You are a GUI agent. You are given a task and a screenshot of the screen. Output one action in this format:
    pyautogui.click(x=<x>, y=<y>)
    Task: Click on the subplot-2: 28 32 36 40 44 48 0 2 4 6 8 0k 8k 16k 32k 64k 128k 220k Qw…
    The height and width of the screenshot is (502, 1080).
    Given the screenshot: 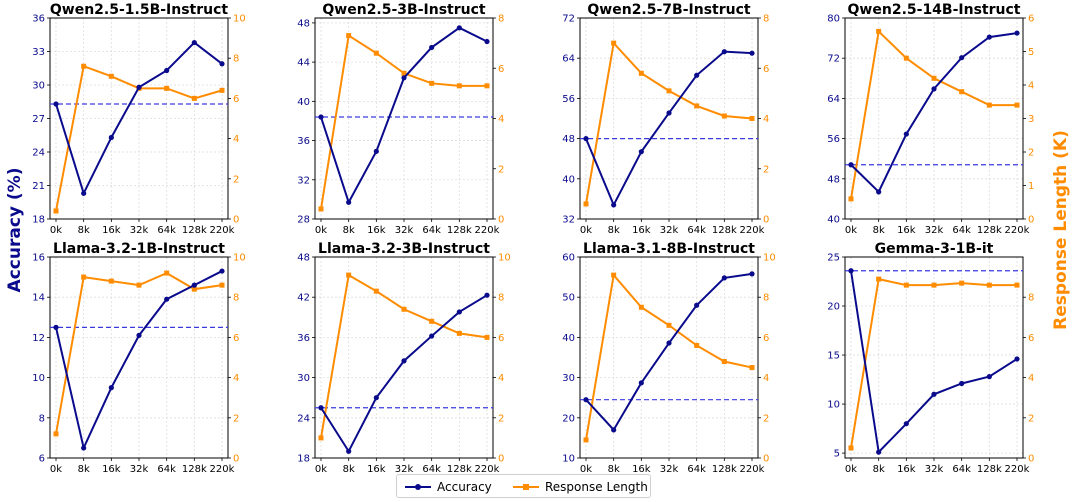 What is the action you would take?
    pyautogui.click(x=400, y=119)
    